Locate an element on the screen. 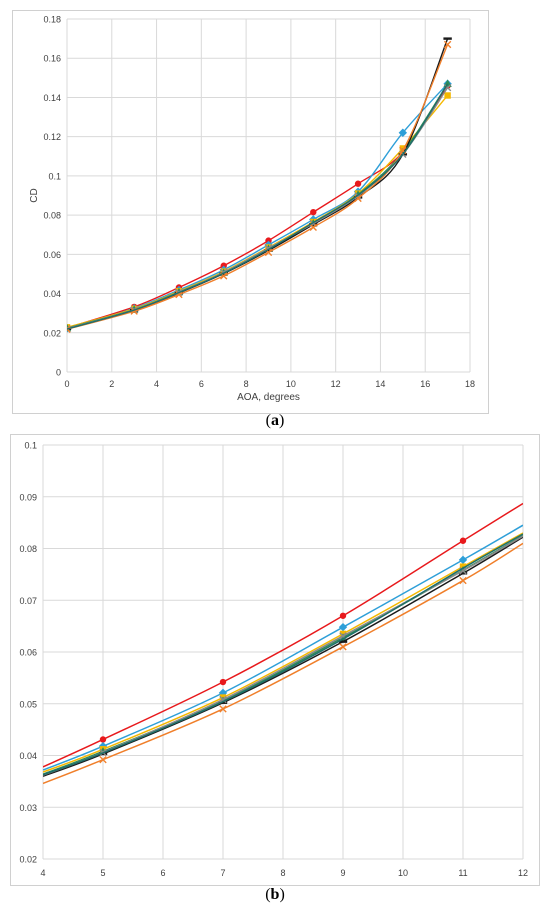 The width and height of the screenshot is (550, 911). a-xtick-label-2: 4 is located at coordinates (156, 384).